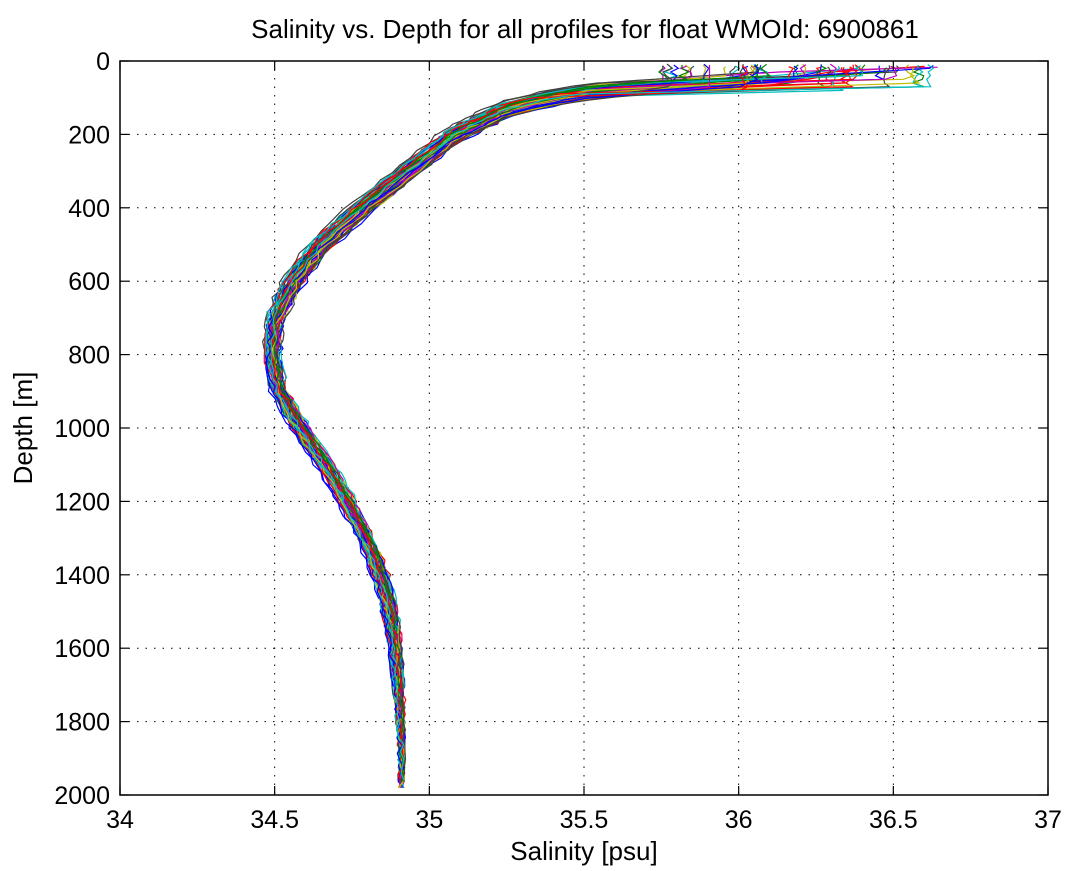 The image size is (1073, 871). I want to click on x-tick-labels: 34 34.5 35 35.5 36 36.5 37, so click(584, 820).